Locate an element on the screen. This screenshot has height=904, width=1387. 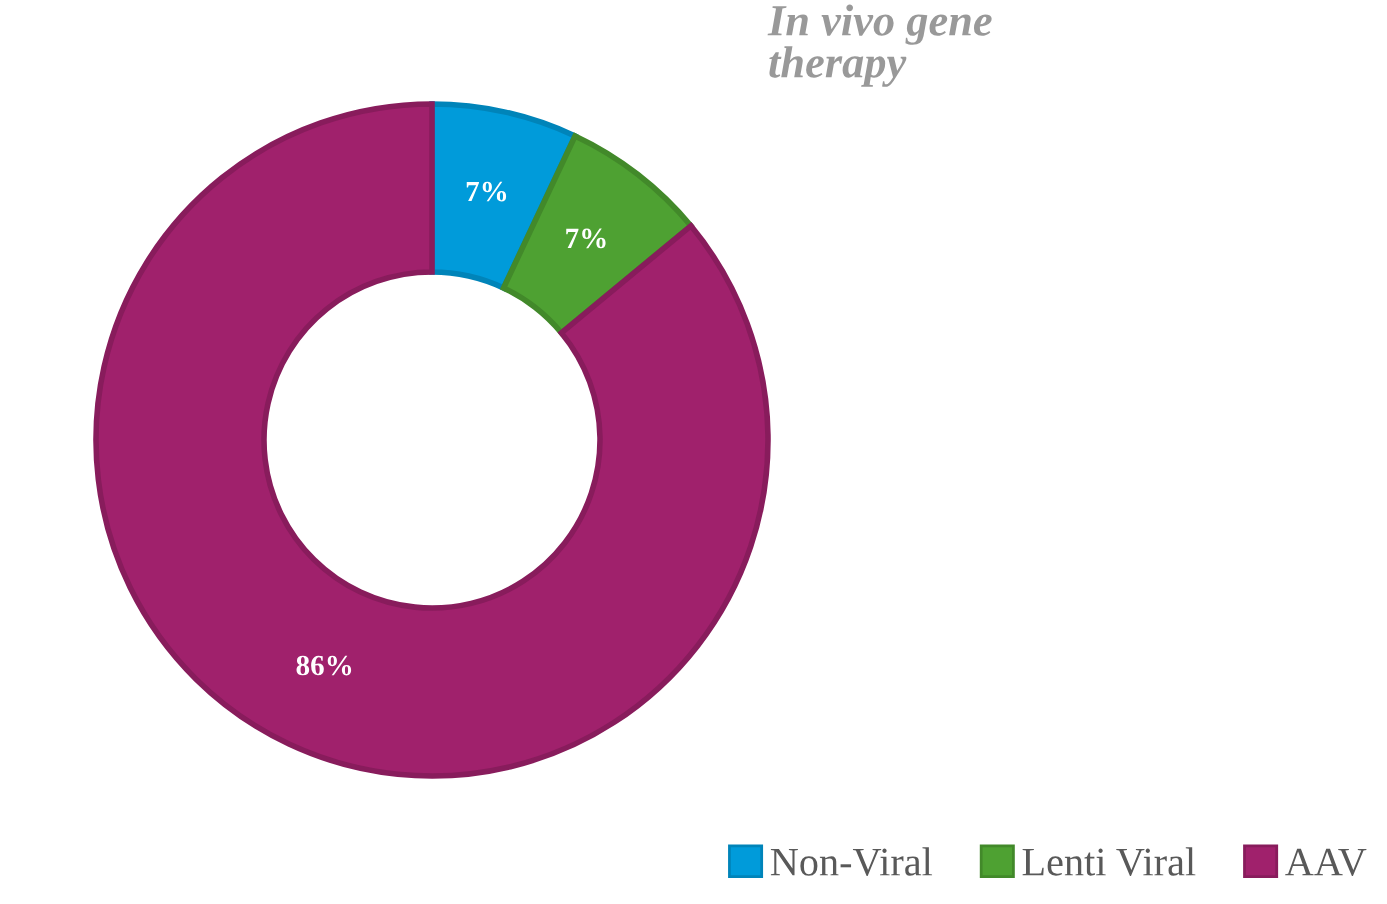
legend-label: AAV is located at coordinates (1326, 862).